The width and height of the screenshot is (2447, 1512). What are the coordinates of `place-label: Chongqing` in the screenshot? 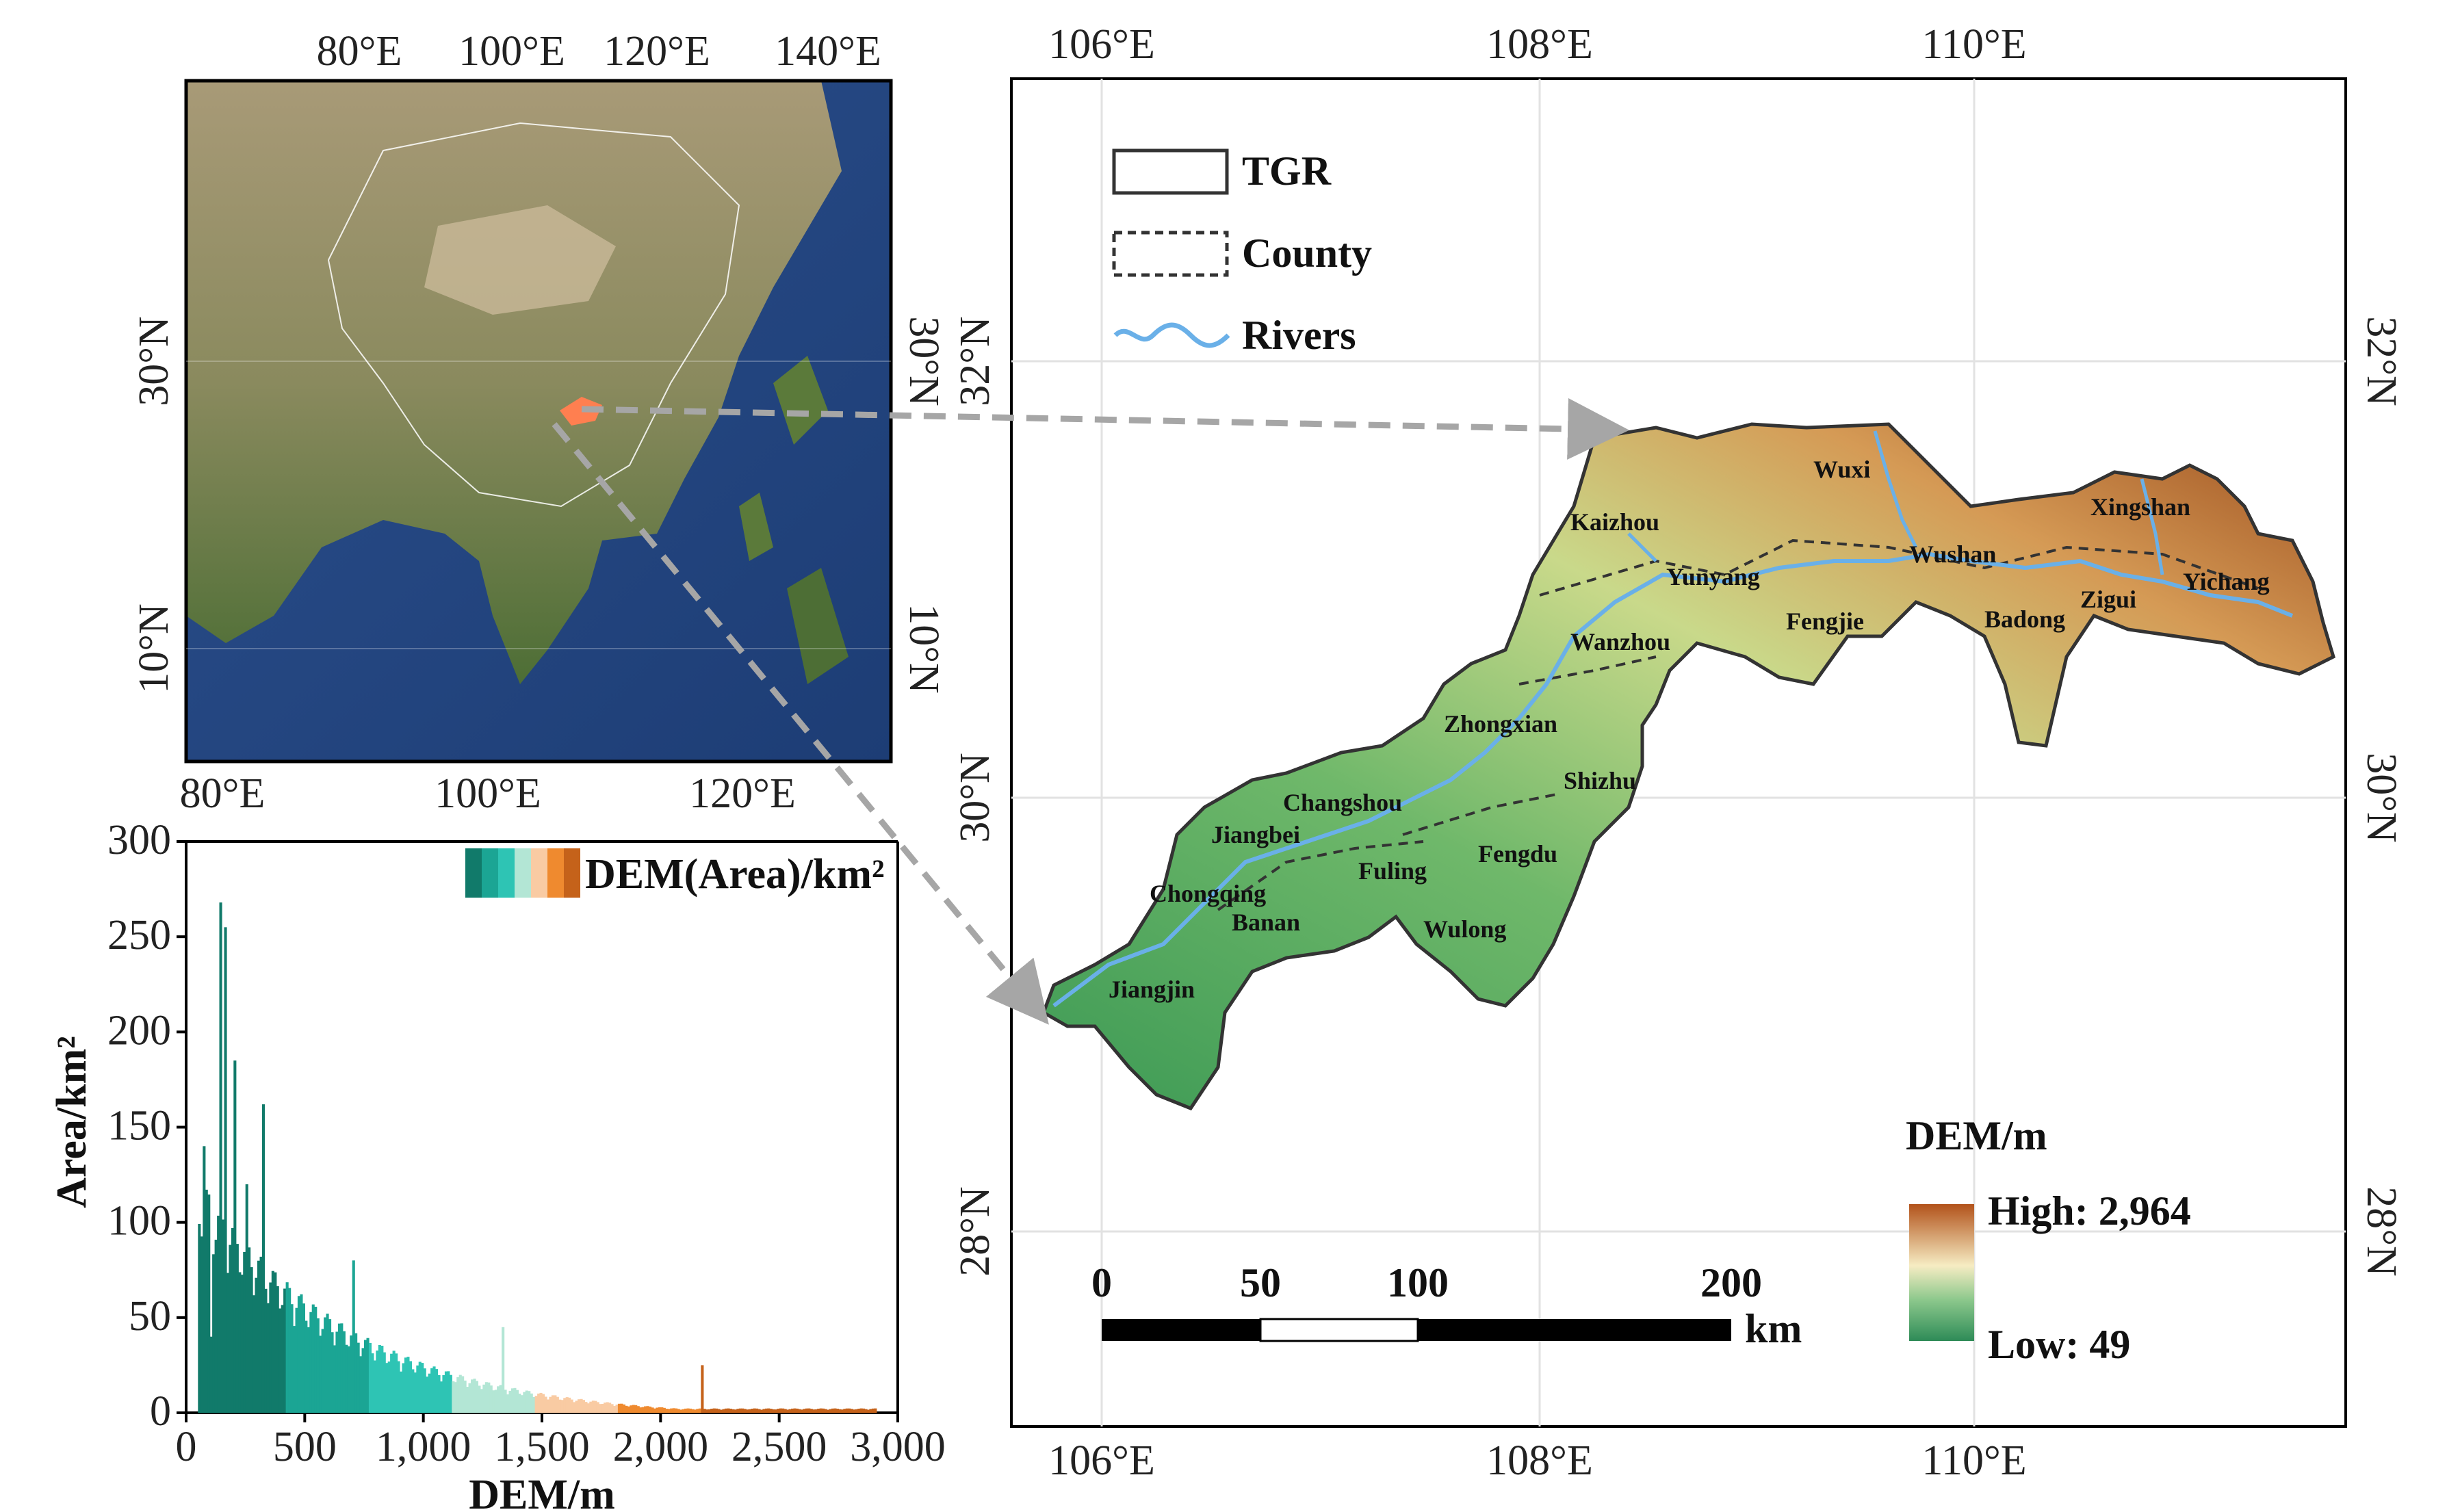 It's located at (1208, 893).